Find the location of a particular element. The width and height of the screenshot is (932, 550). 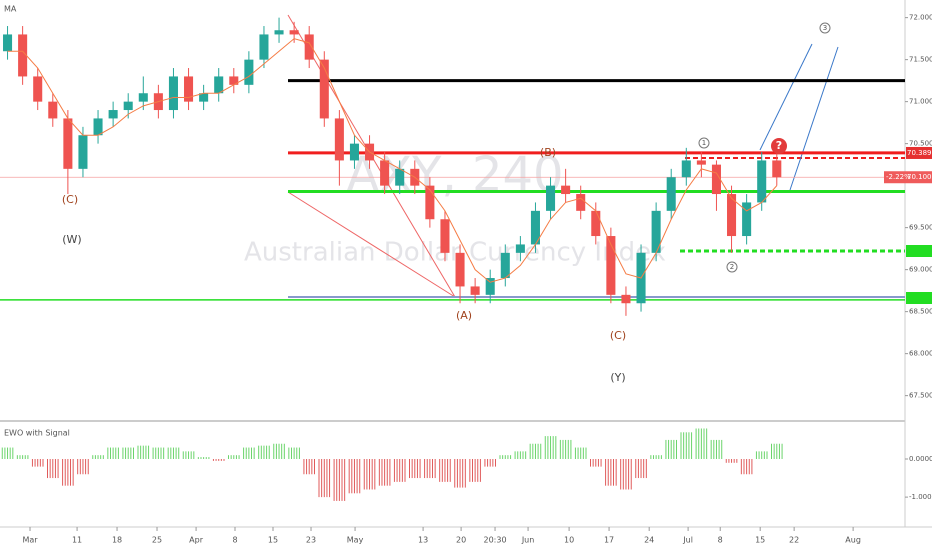

indicator-label: MA is located at coordinates (10, 9).